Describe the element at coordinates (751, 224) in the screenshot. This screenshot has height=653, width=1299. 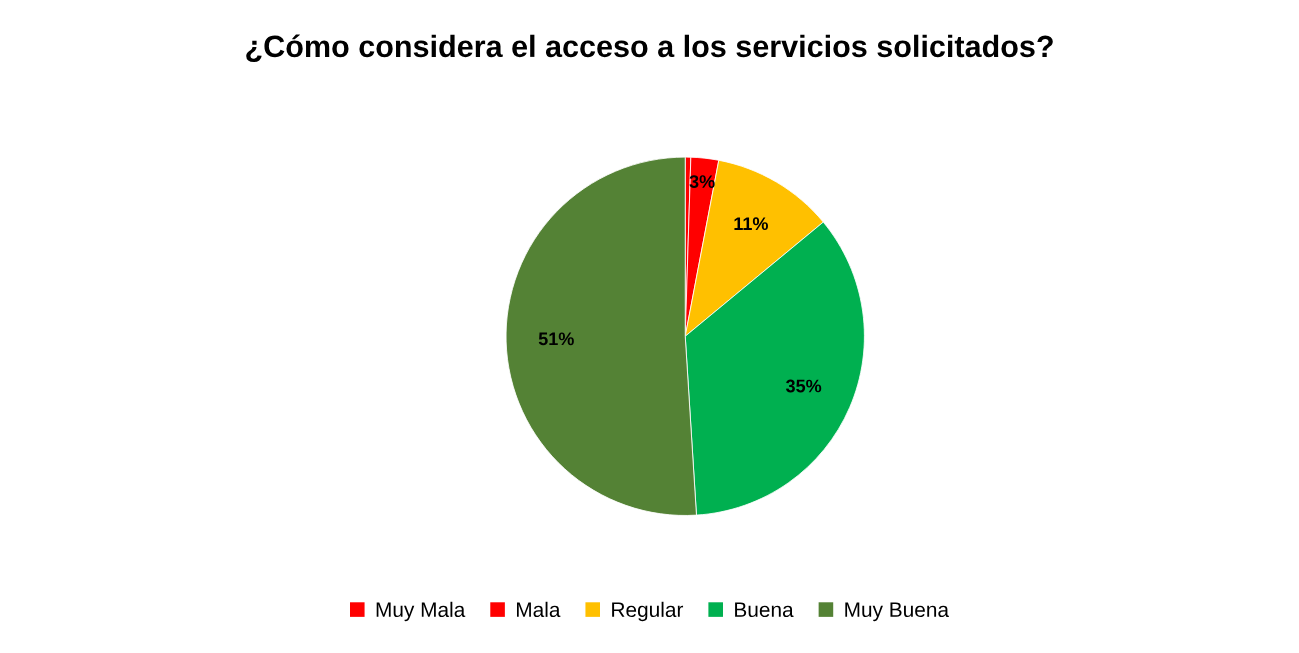
I see `data-label: 11%` at that location.